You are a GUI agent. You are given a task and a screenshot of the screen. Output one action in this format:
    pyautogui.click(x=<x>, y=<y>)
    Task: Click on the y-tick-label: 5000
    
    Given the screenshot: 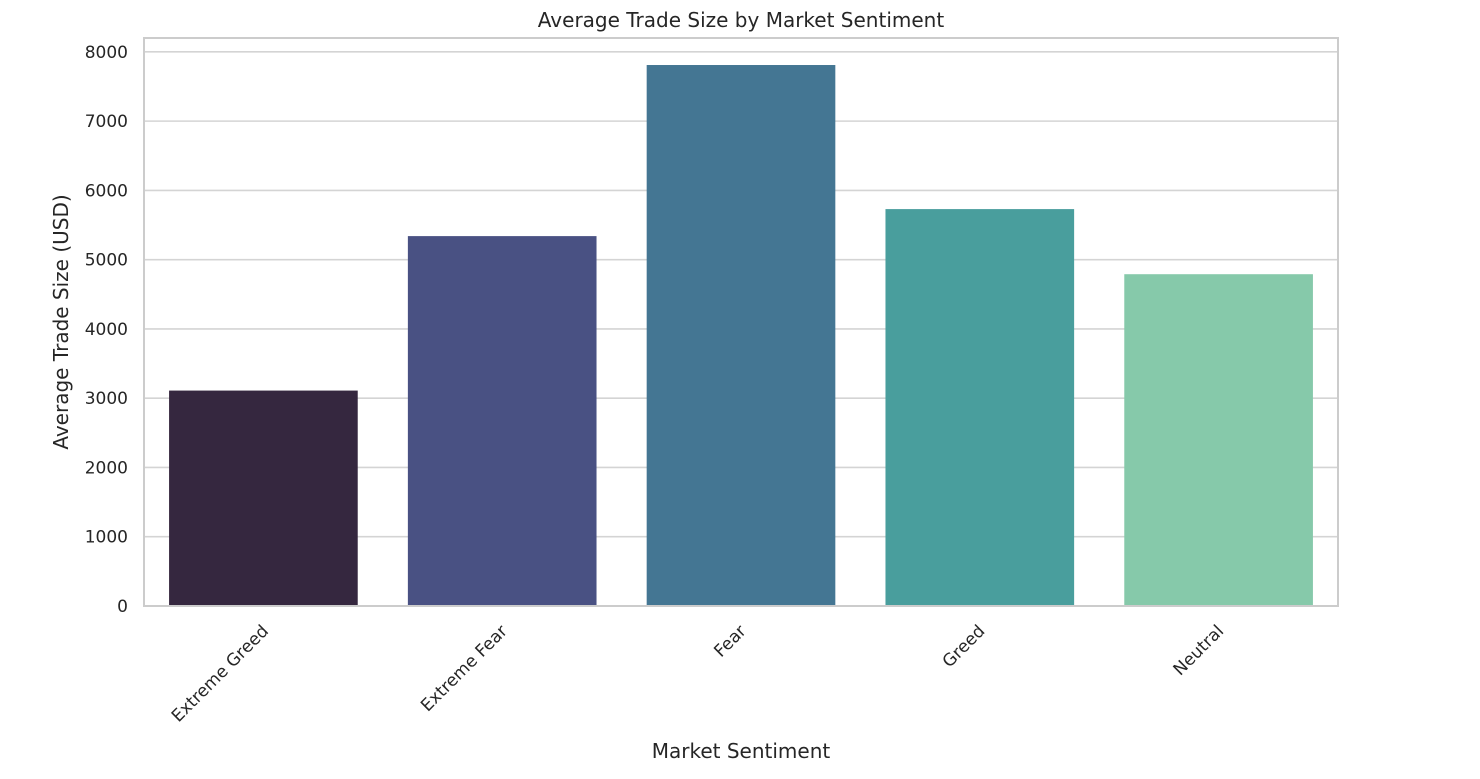 What is the action you would take?
    pyautogui.click(x=106, y=261)
    